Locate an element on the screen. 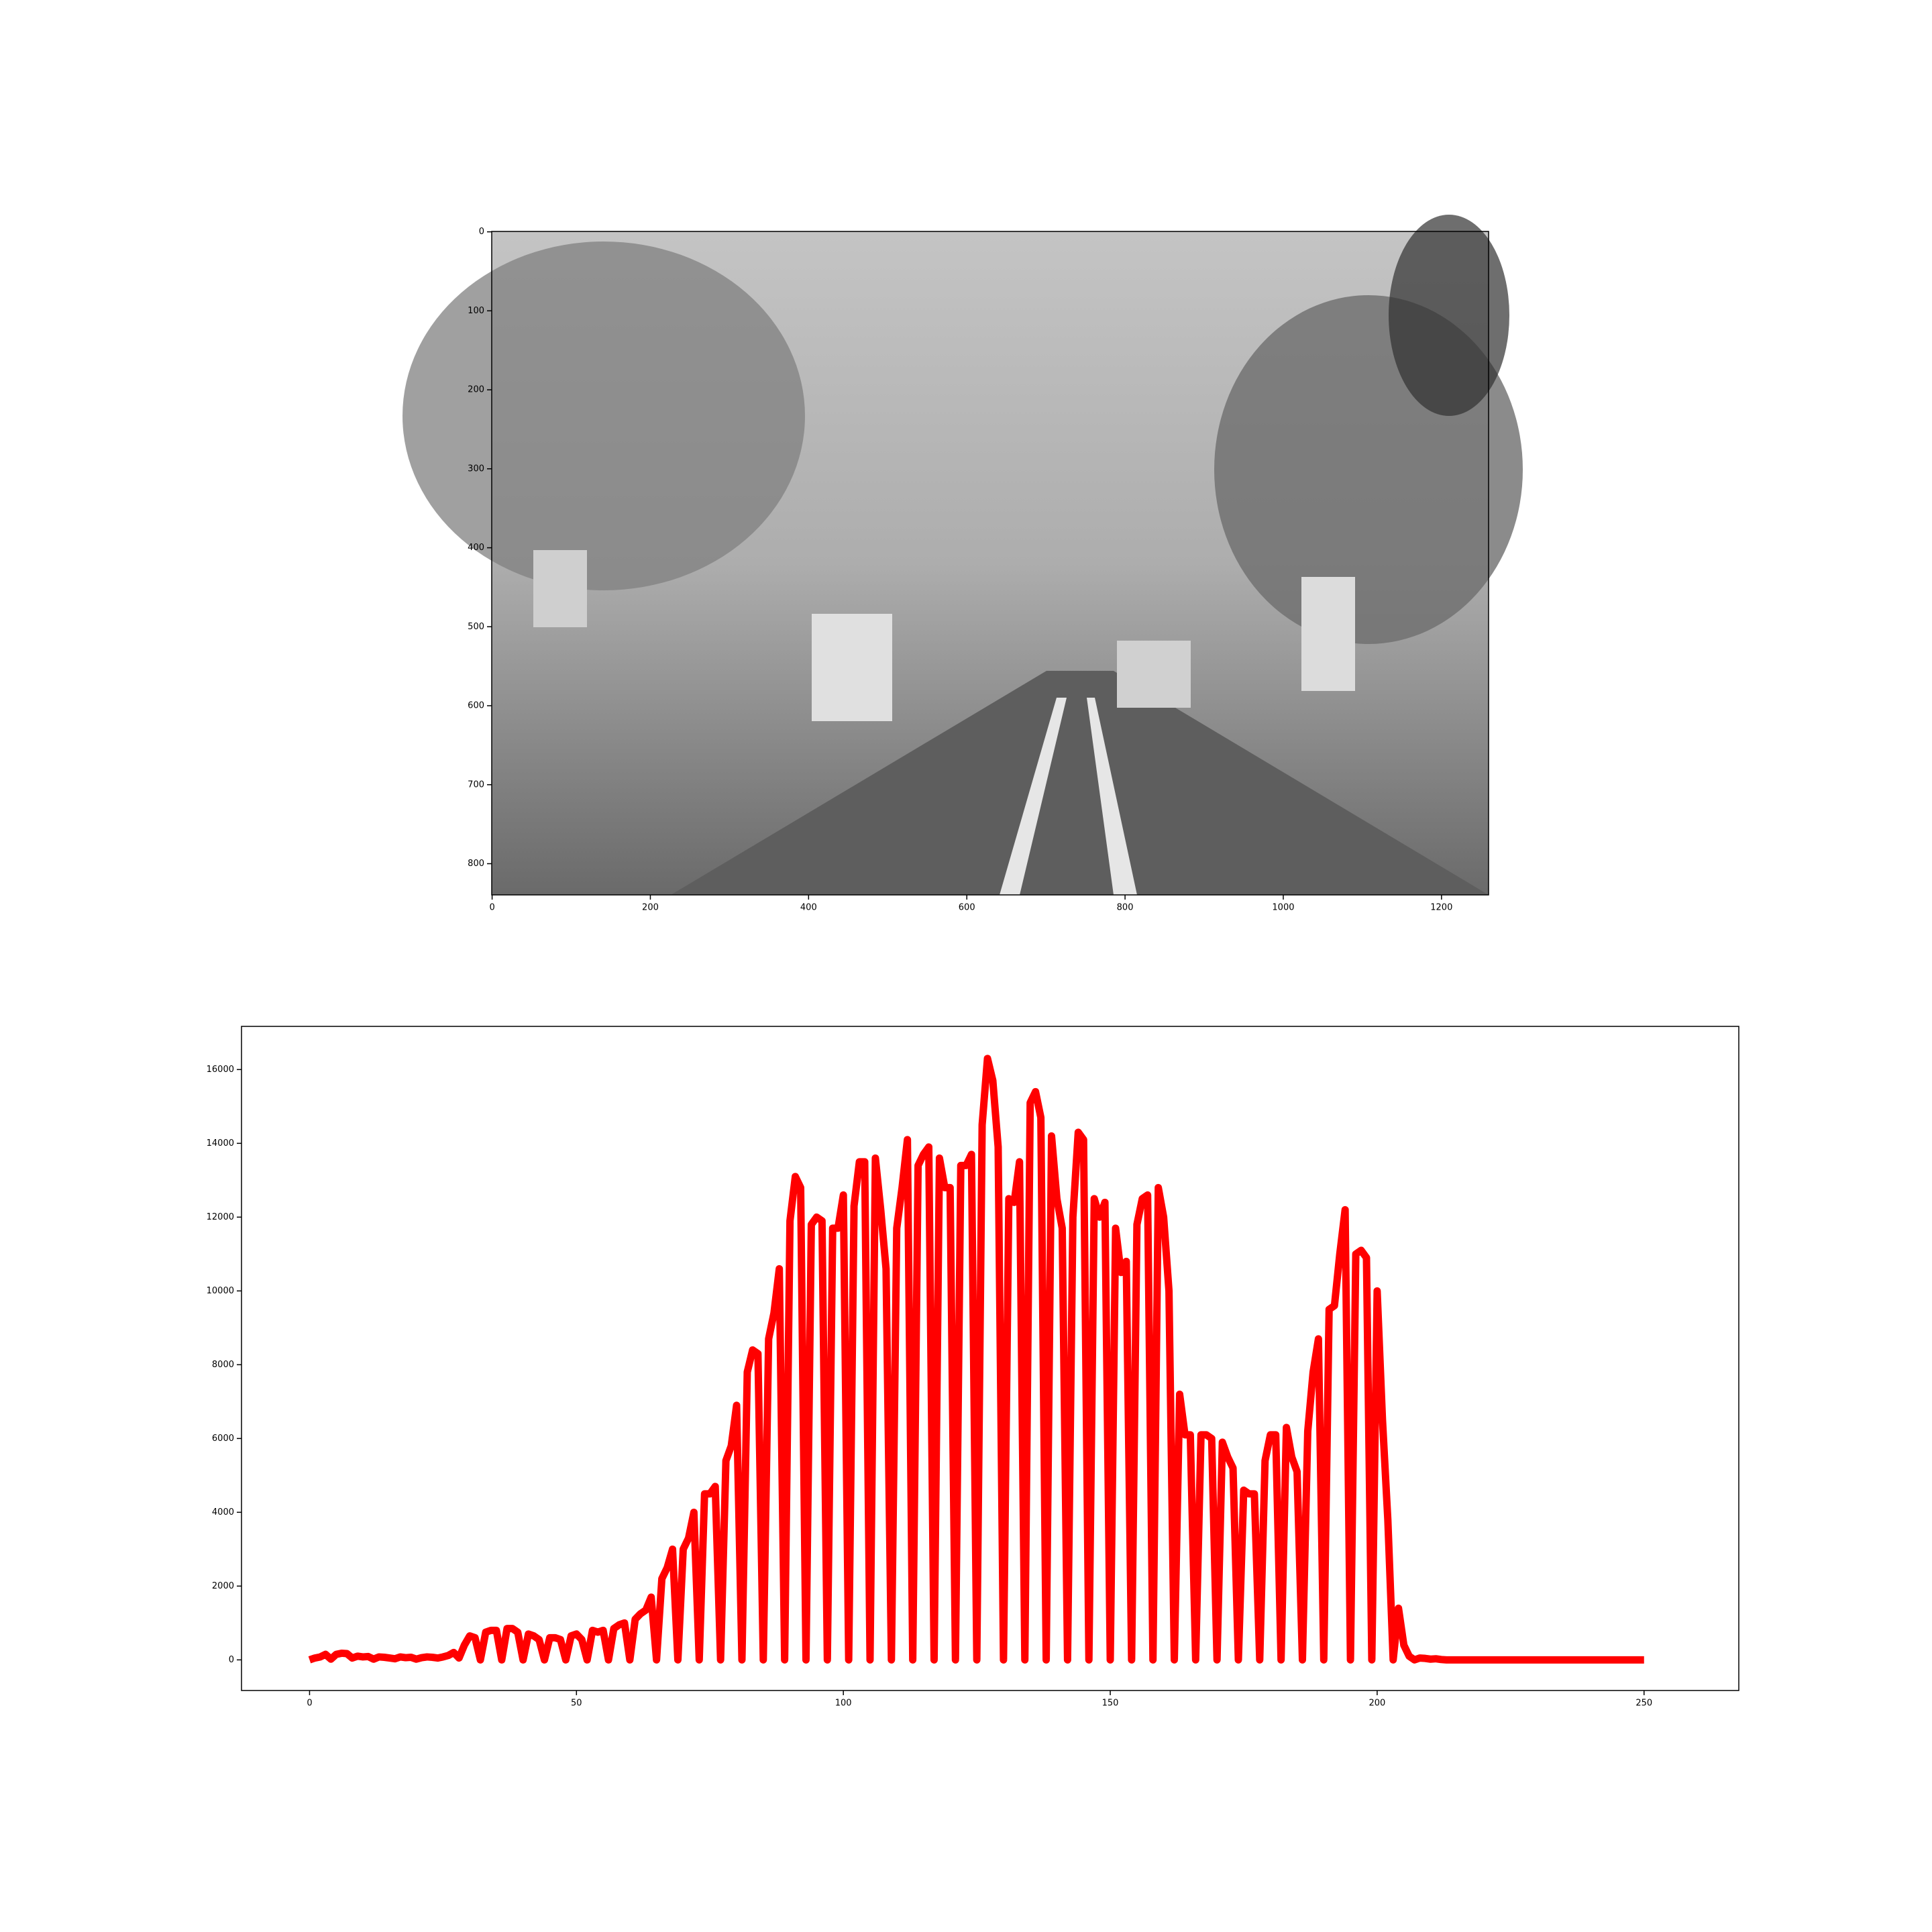 This screenshot has width=1932, height=1932. y-tick-label: 400 is located at coordinates (476, 548).